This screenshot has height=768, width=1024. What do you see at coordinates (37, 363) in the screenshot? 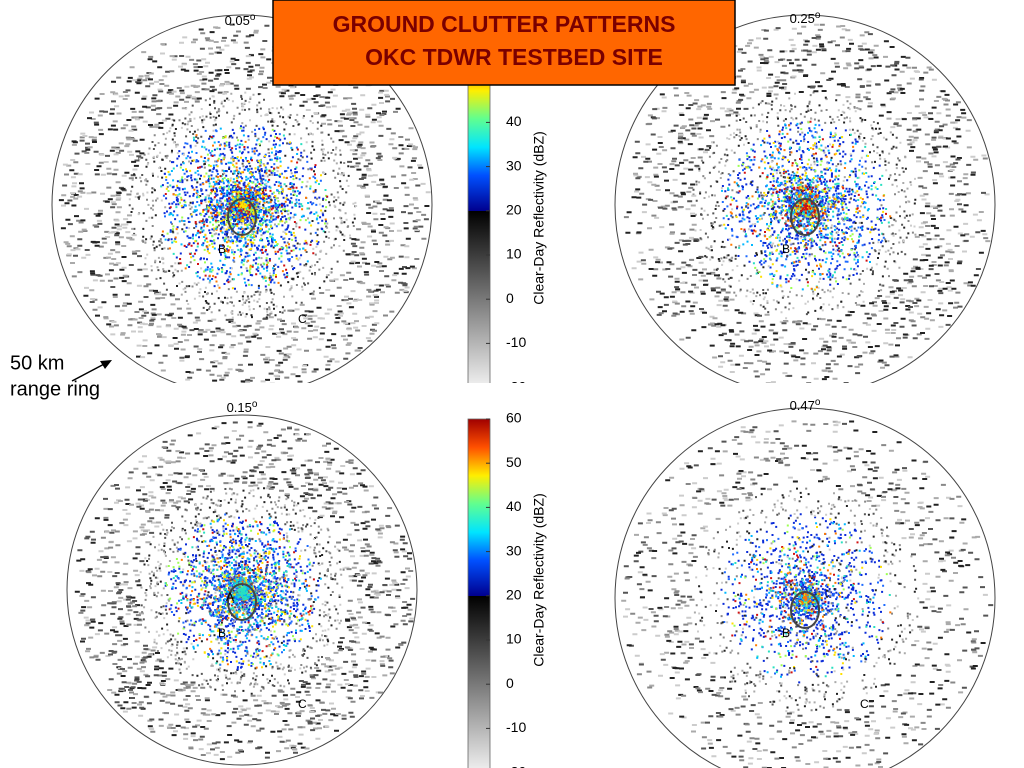
I see `annotation: 50 km` at bounding box center [37, 363].